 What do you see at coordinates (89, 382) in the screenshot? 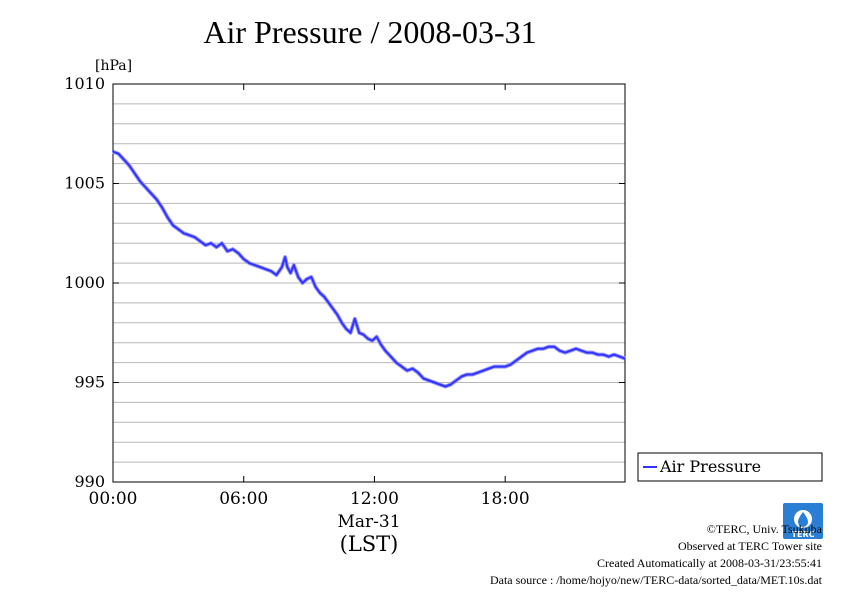
I see `y-tick-label: 995` at bounding box center [89, 382].